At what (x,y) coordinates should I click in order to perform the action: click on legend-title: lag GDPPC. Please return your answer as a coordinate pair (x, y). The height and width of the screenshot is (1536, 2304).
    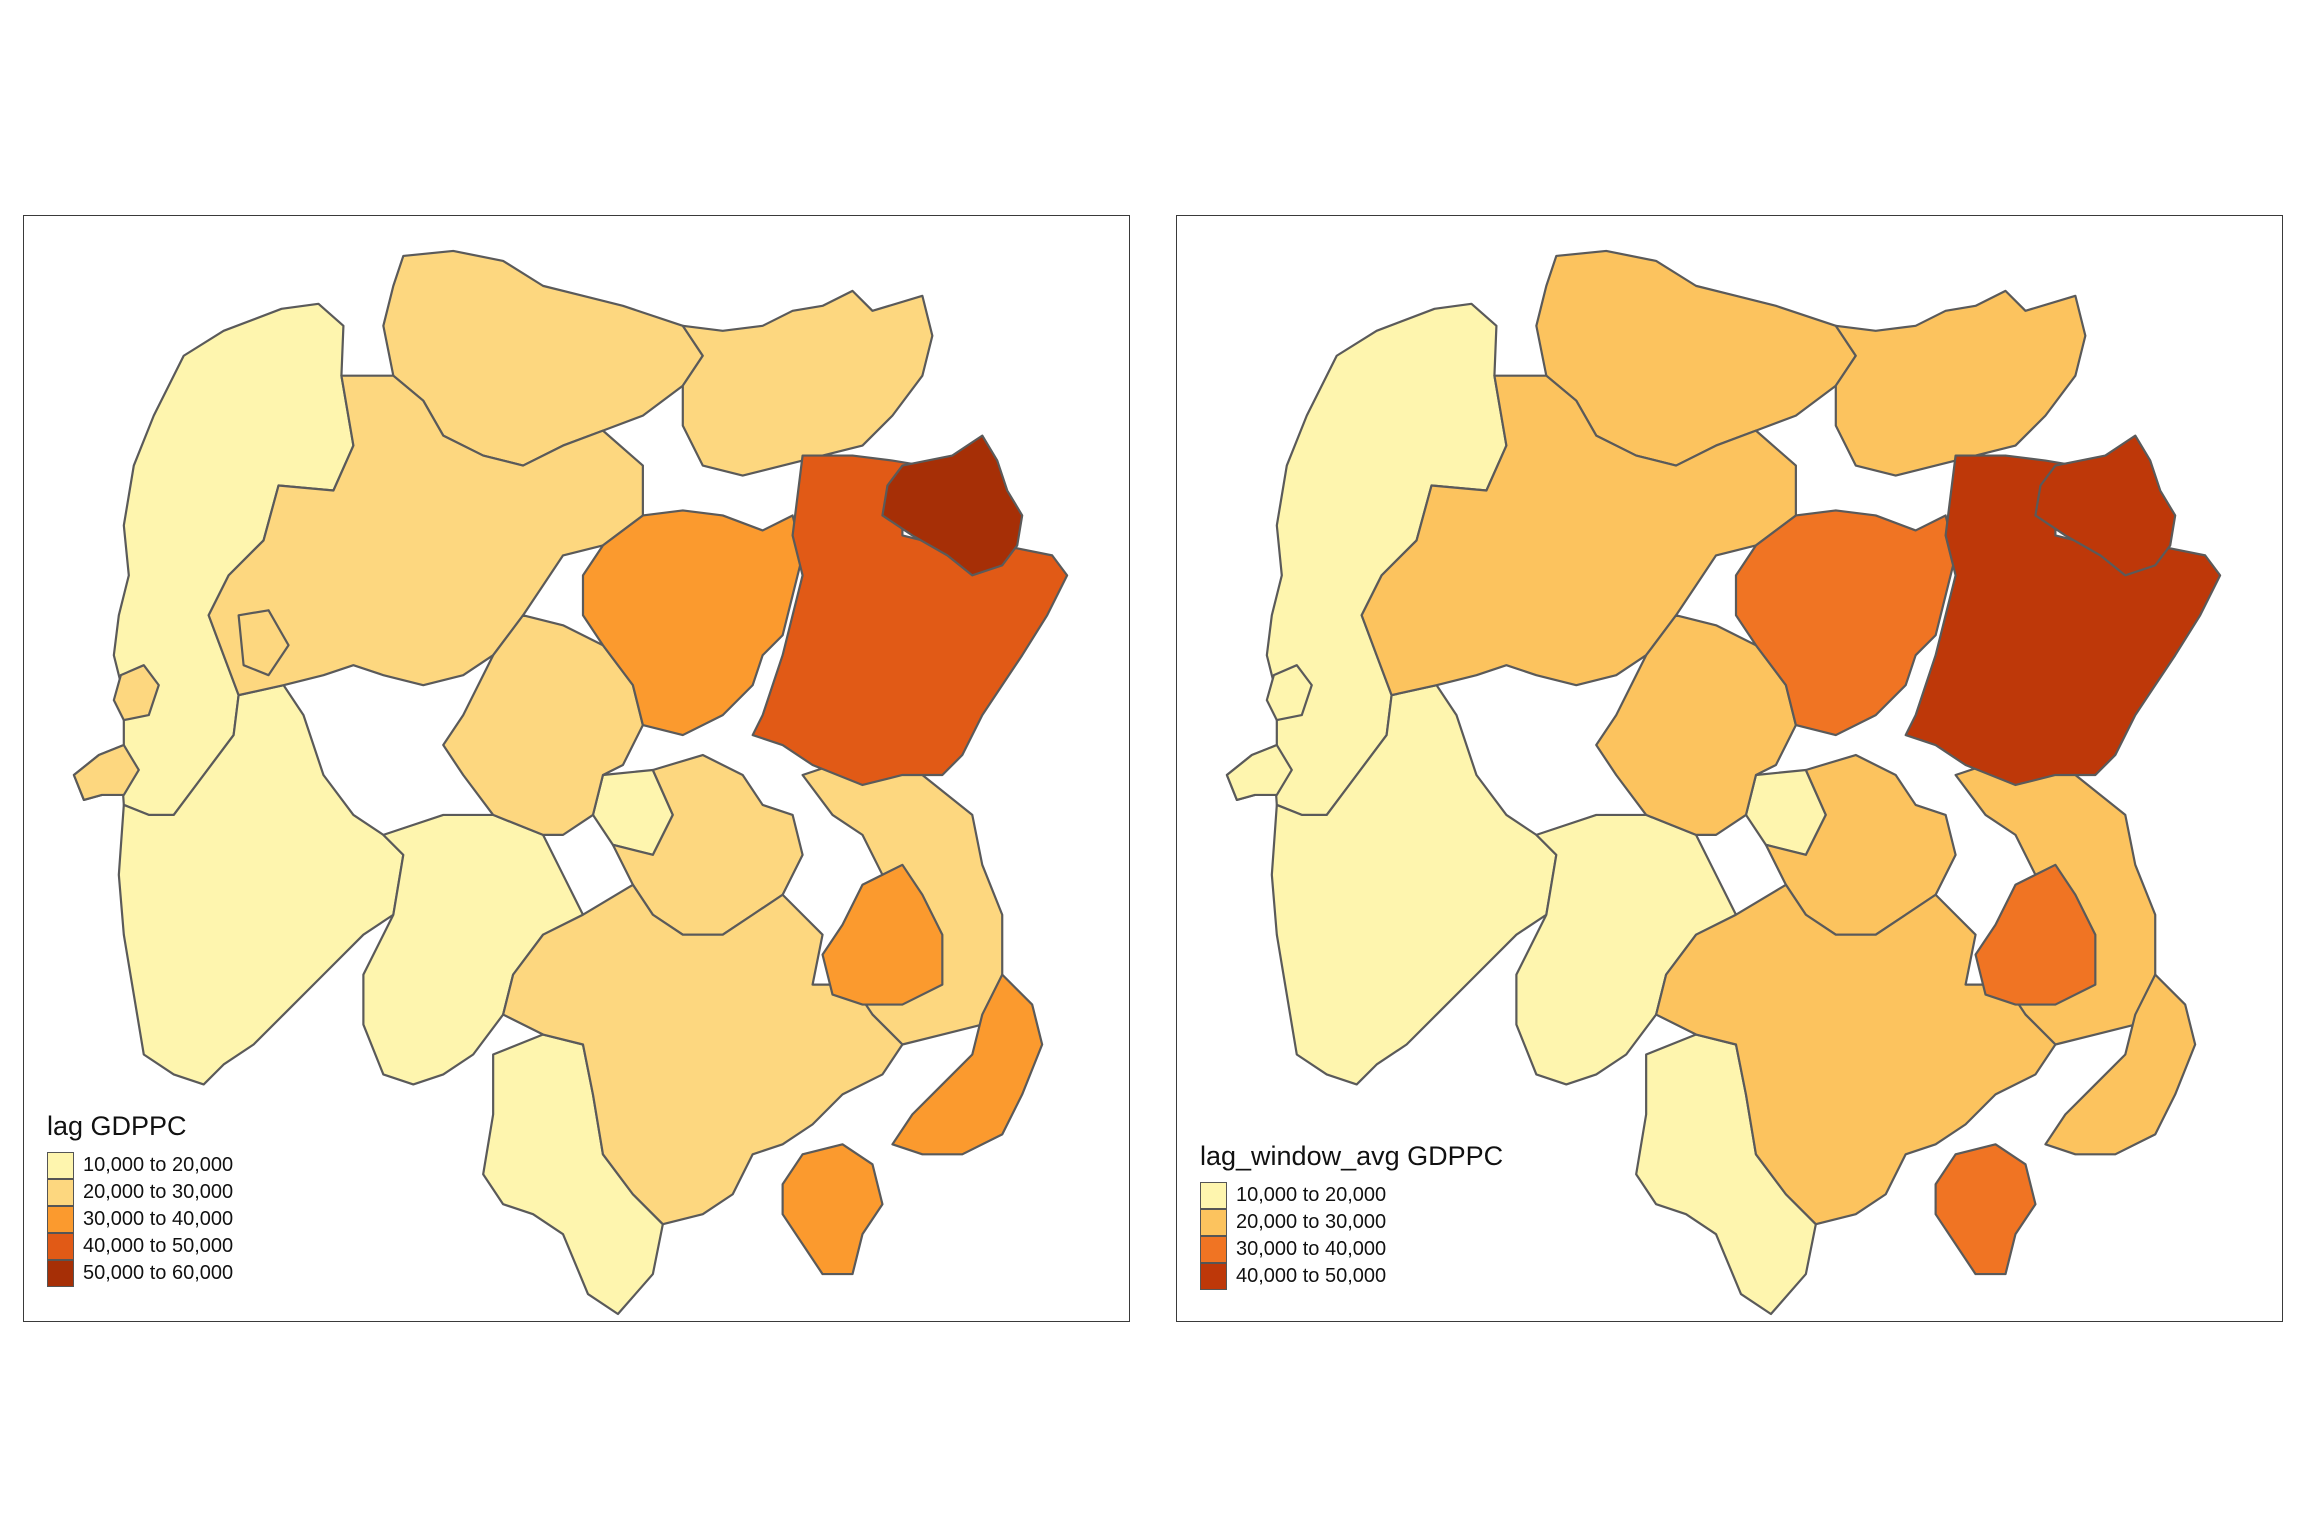
    Looking at the image, I should click on (117, 1126).